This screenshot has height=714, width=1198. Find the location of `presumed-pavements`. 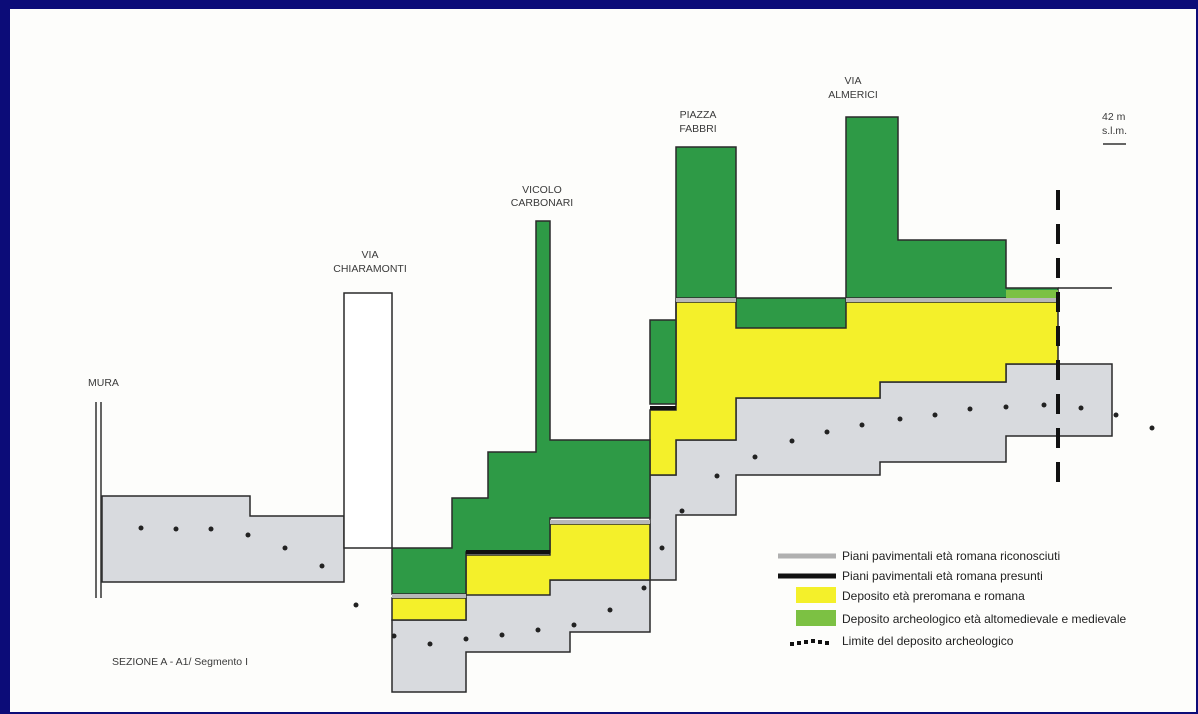

presumed-pavements is located at coordinates (571, 480).